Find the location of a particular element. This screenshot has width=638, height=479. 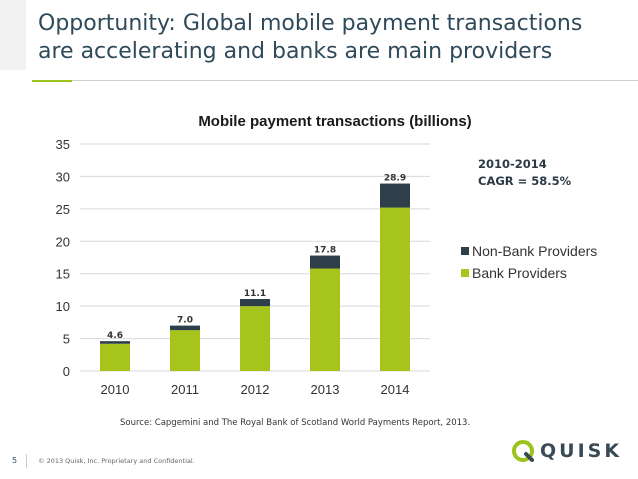

quisk-logo: QUISK is located at coordinates (567, 451).